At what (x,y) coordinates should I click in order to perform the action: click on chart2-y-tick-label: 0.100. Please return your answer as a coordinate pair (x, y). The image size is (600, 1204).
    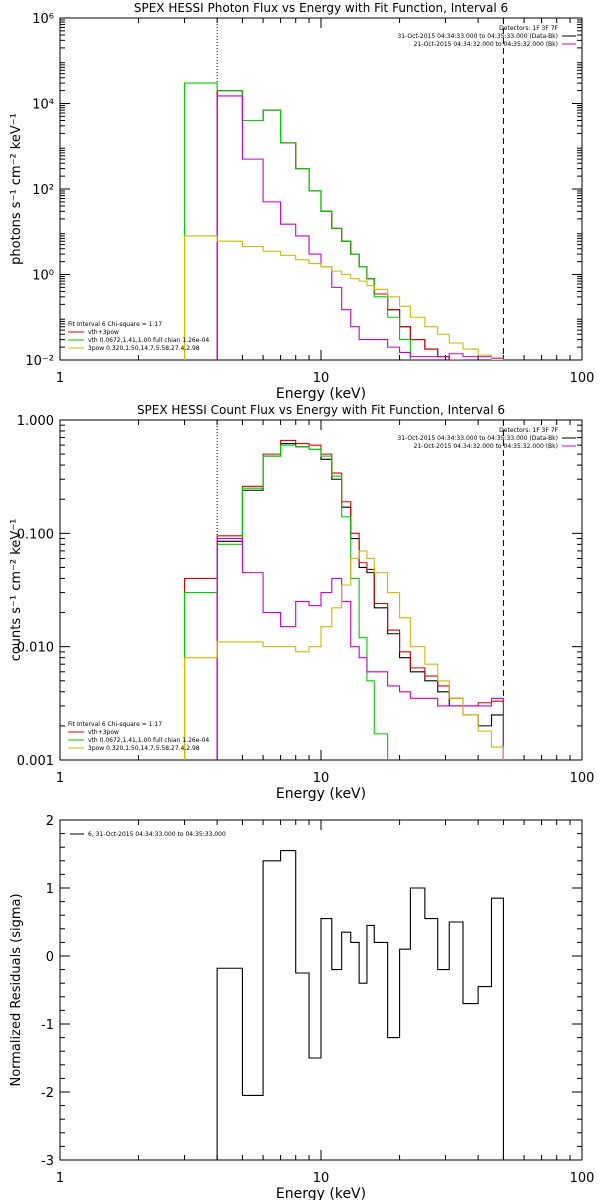
    Looking at the image, I should click on (35, 534).